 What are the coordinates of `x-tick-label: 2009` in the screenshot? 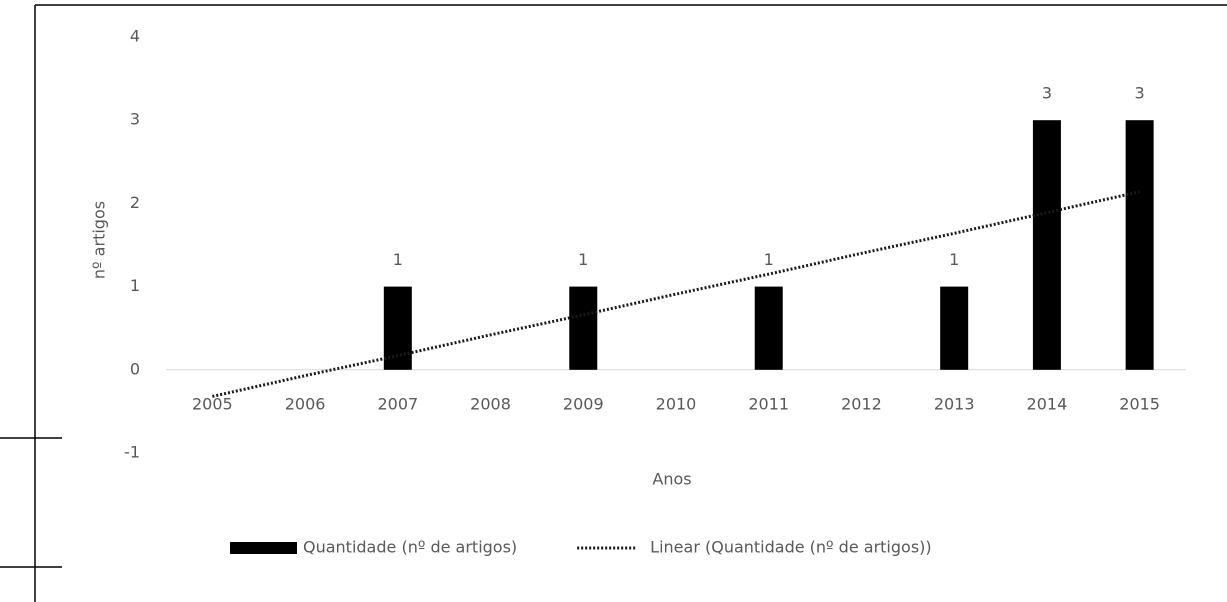 It's located at (583, 403).